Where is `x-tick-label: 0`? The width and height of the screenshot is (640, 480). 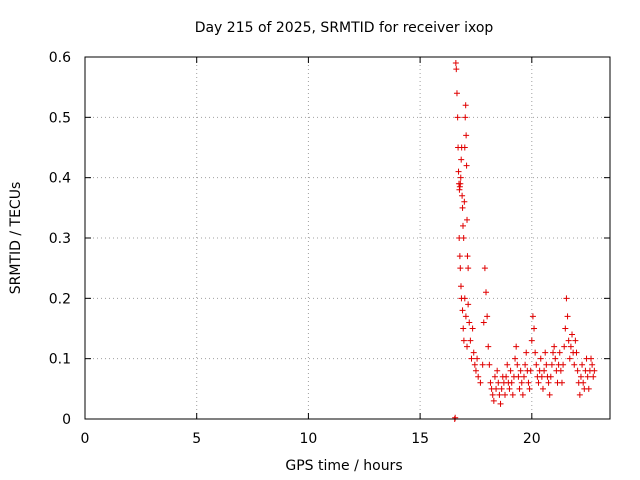
x-tick-label: 0 is located at coordinates (85, 439).